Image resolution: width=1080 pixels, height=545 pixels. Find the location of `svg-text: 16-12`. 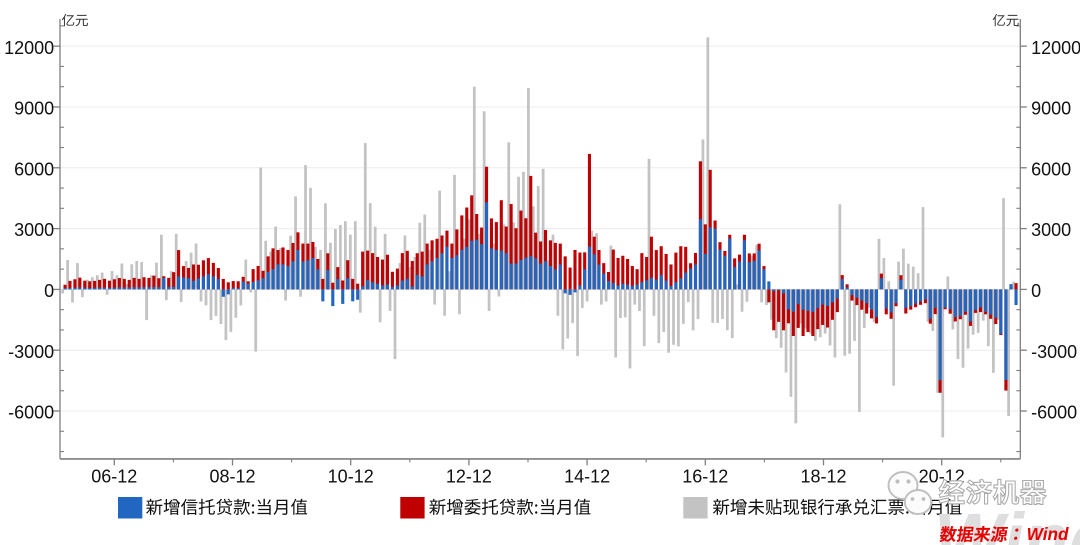

svg-text: 16-12 is located at coordinates (705, 476).